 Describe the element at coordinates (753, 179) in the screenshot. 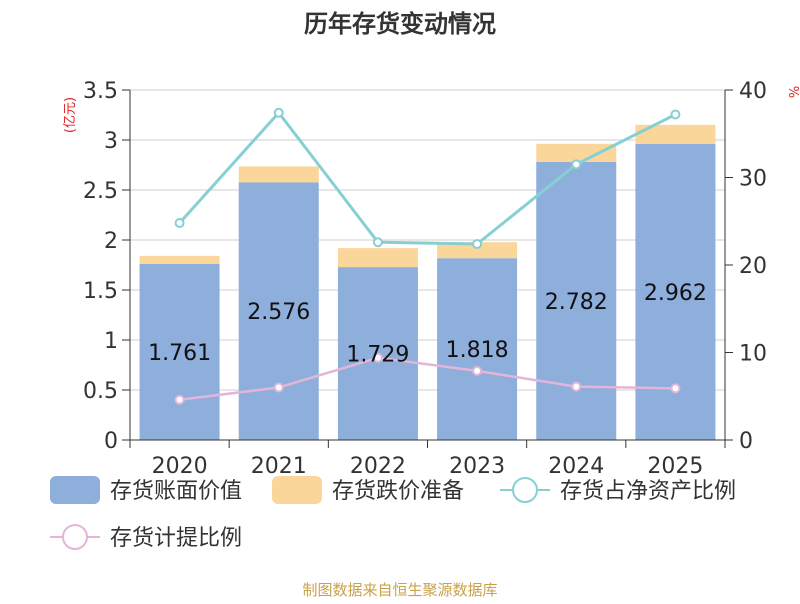

I see `right-tick-label: 30` at that location.